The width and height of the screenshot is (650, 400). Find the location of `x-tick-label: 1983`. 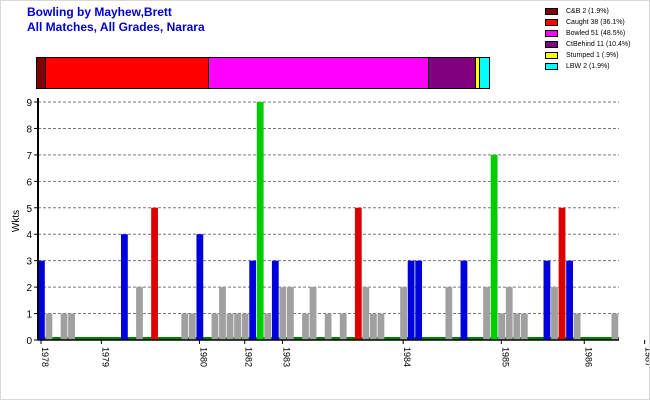

x-tick-label: 1983 is located at coordinates (286, 357).